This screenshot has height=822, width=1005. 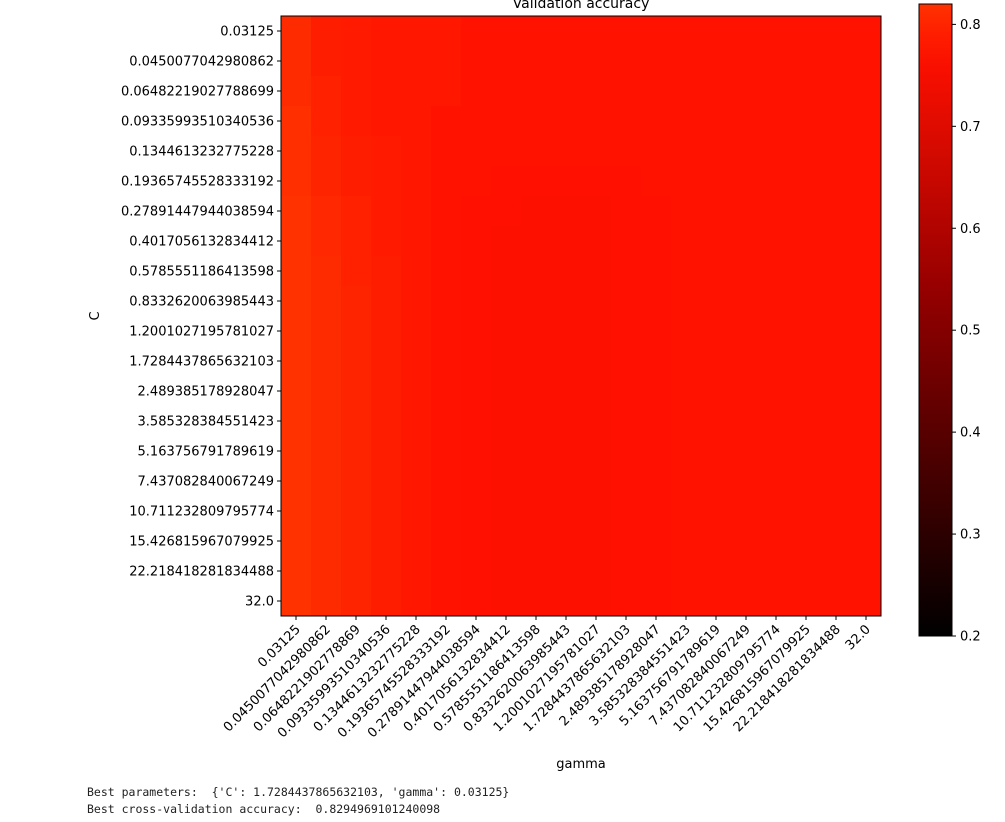 I want to click on y-tick-label: 0.06482219027788699, so click(x=197, y=92).